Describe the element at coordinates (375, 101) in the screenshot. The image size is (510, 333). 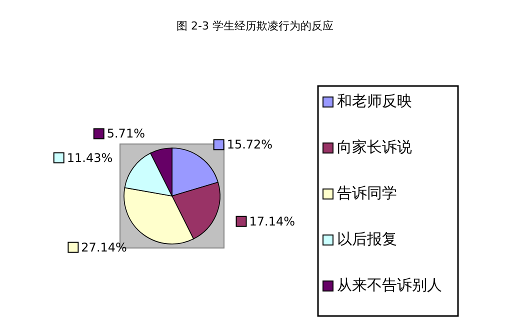
I see `legend-label: 和老师反映` at that location.